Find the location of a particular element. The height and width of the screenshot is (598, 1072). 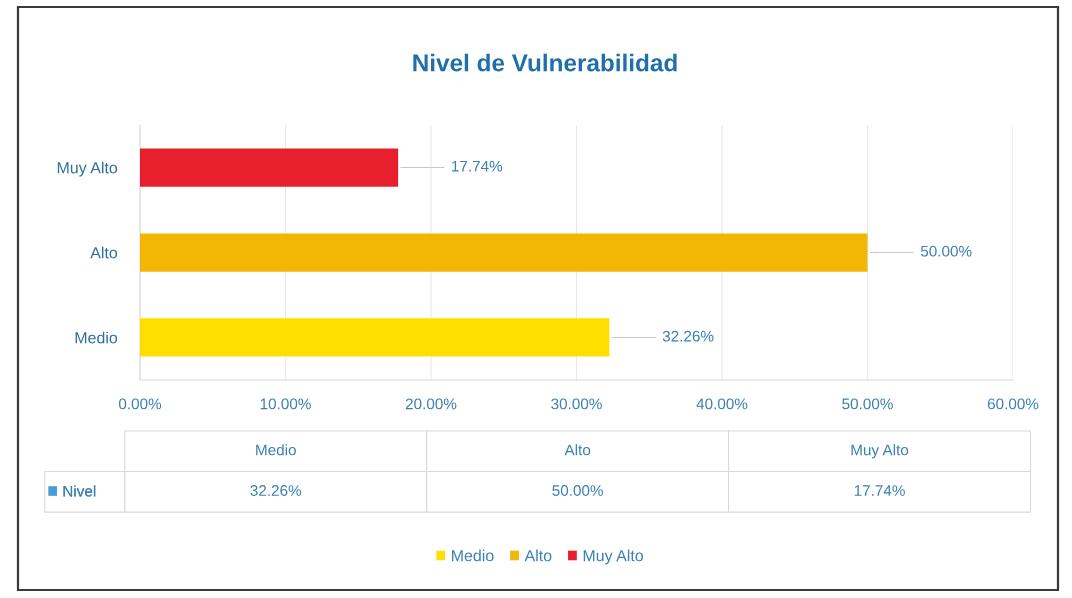

x-tick-label: 10.00% is located at coordinates (285, 404).